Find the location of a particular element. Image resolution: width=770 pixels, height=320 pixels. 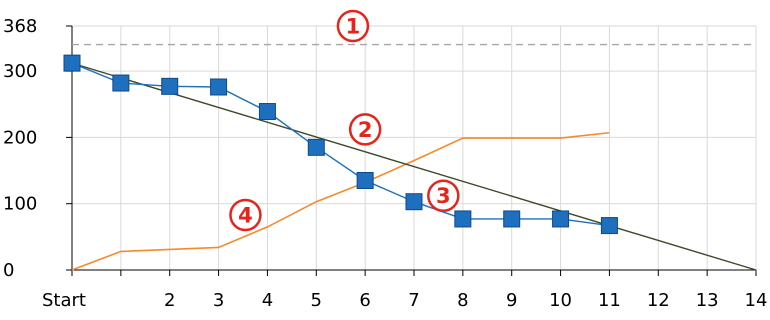

x-tick-label: 6 is located at coordinates (364, 300).